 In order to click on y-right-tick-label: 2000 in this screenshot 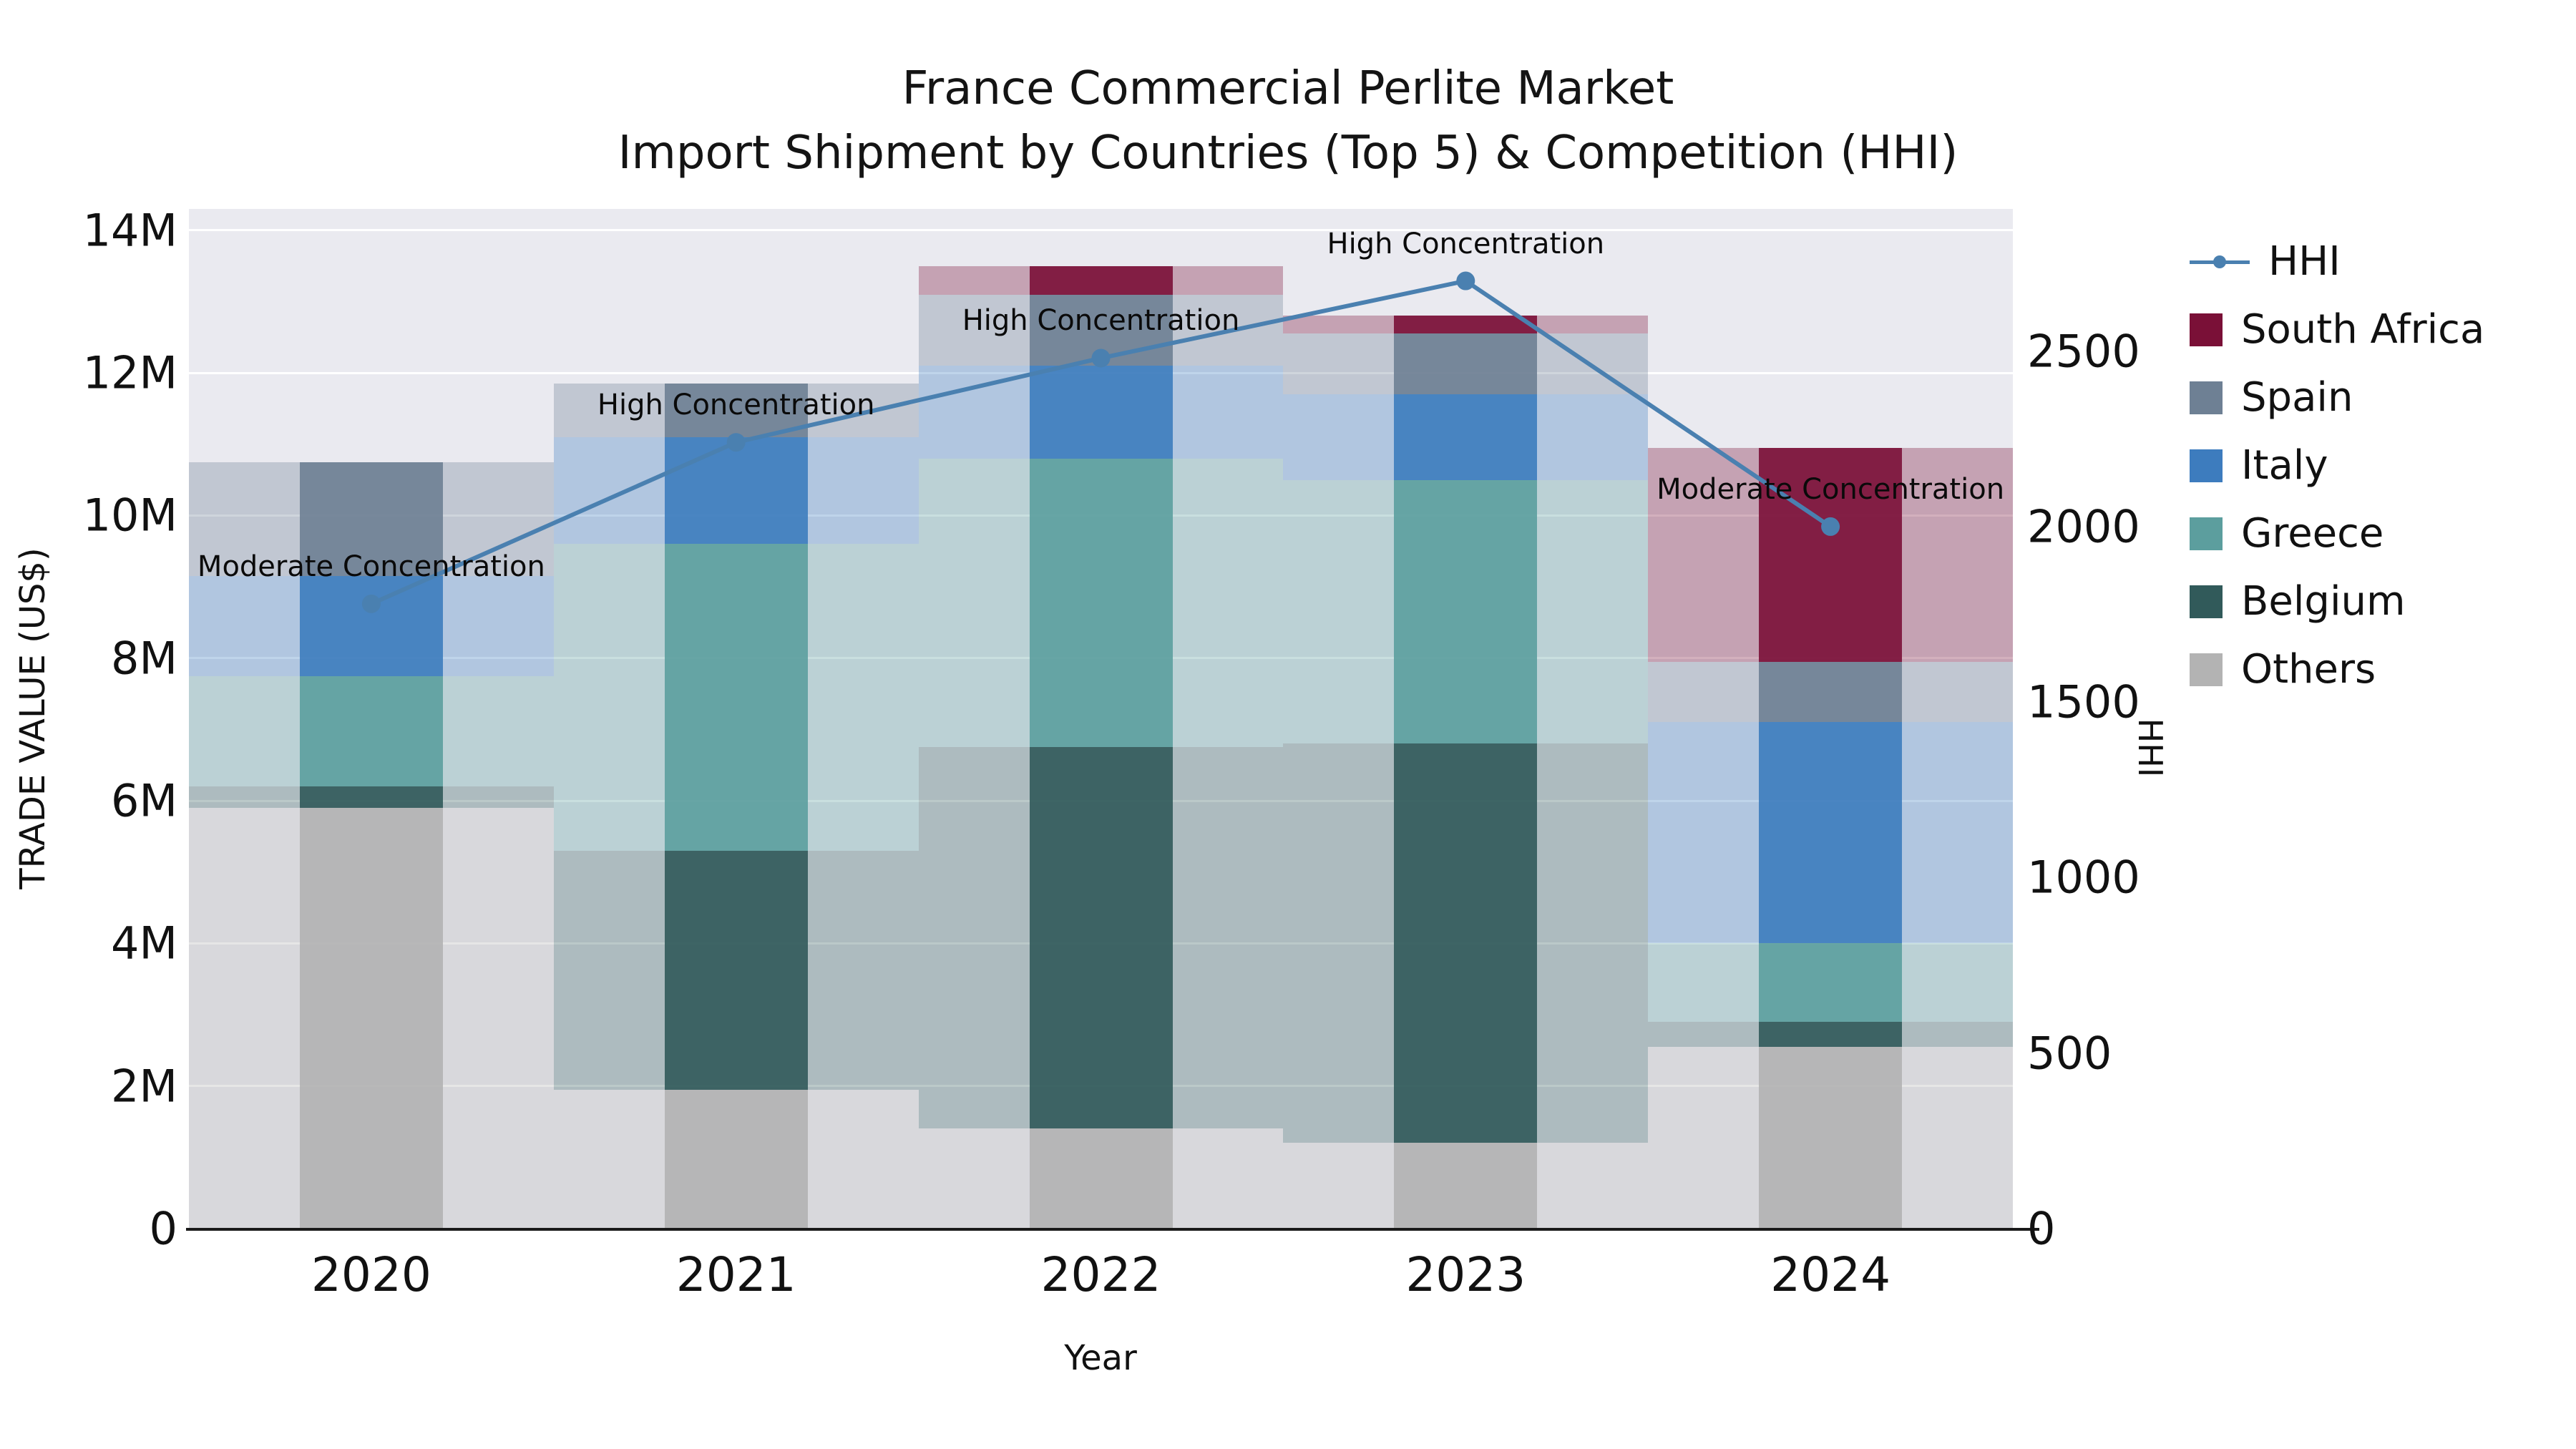, I will do `click(2083, 526)`.